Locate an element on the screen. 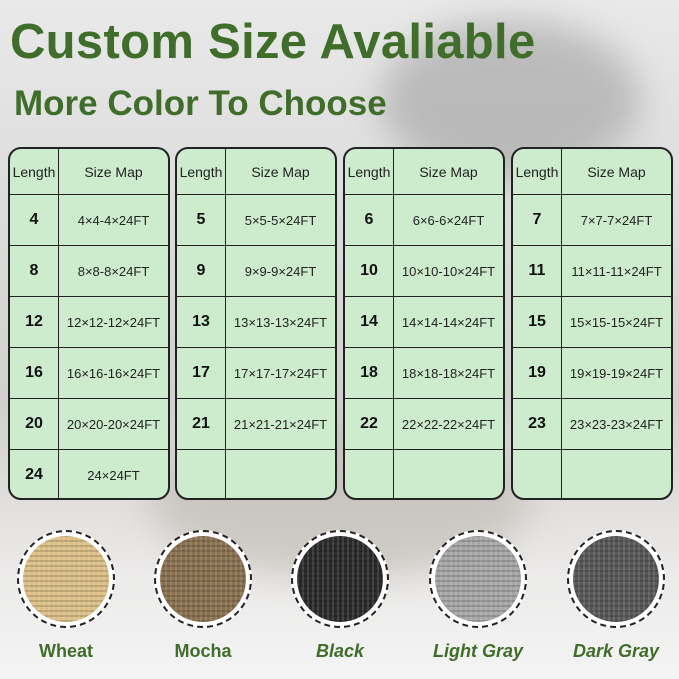 The image size is (679, 679). length-cell: 13 is located at coordinates (201, 322).